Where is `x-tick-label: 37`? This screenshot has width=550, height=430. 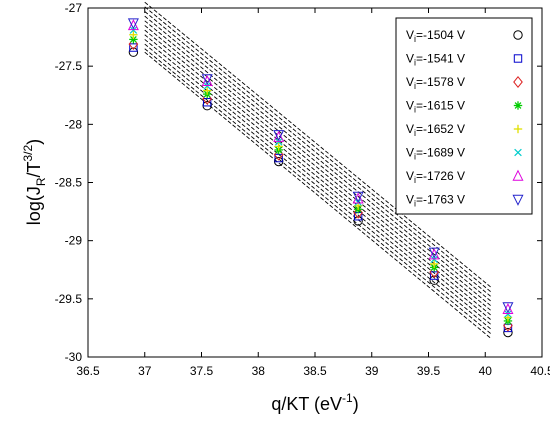
x-tick-label: 37 is located at coordinates (145, 371).